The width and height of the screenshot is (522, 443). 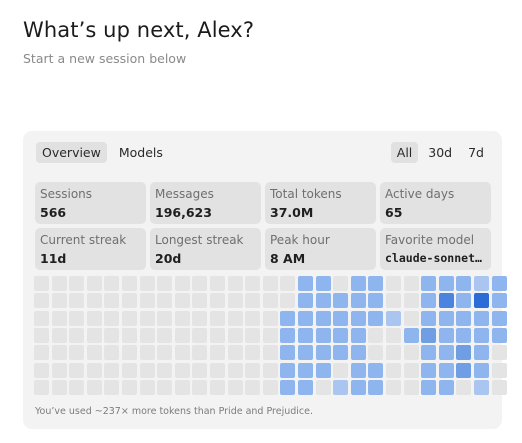 I want to click on stat-value: 20d, so click(x=168, y=258).